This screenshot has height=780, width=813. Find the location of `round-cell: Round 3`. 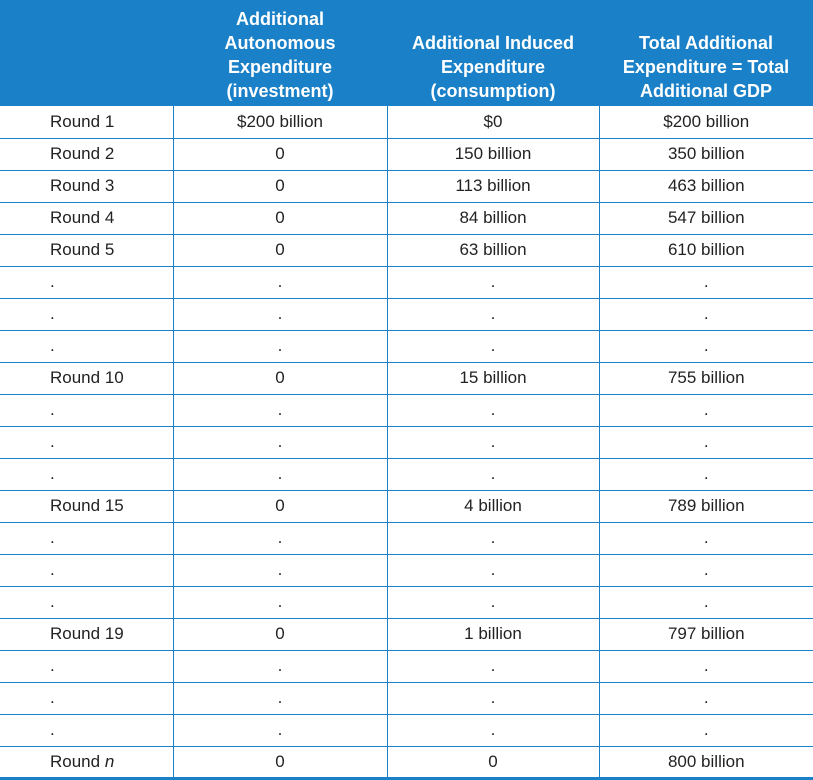

round-cell: Round 3 is located at coordinates (87, 186).